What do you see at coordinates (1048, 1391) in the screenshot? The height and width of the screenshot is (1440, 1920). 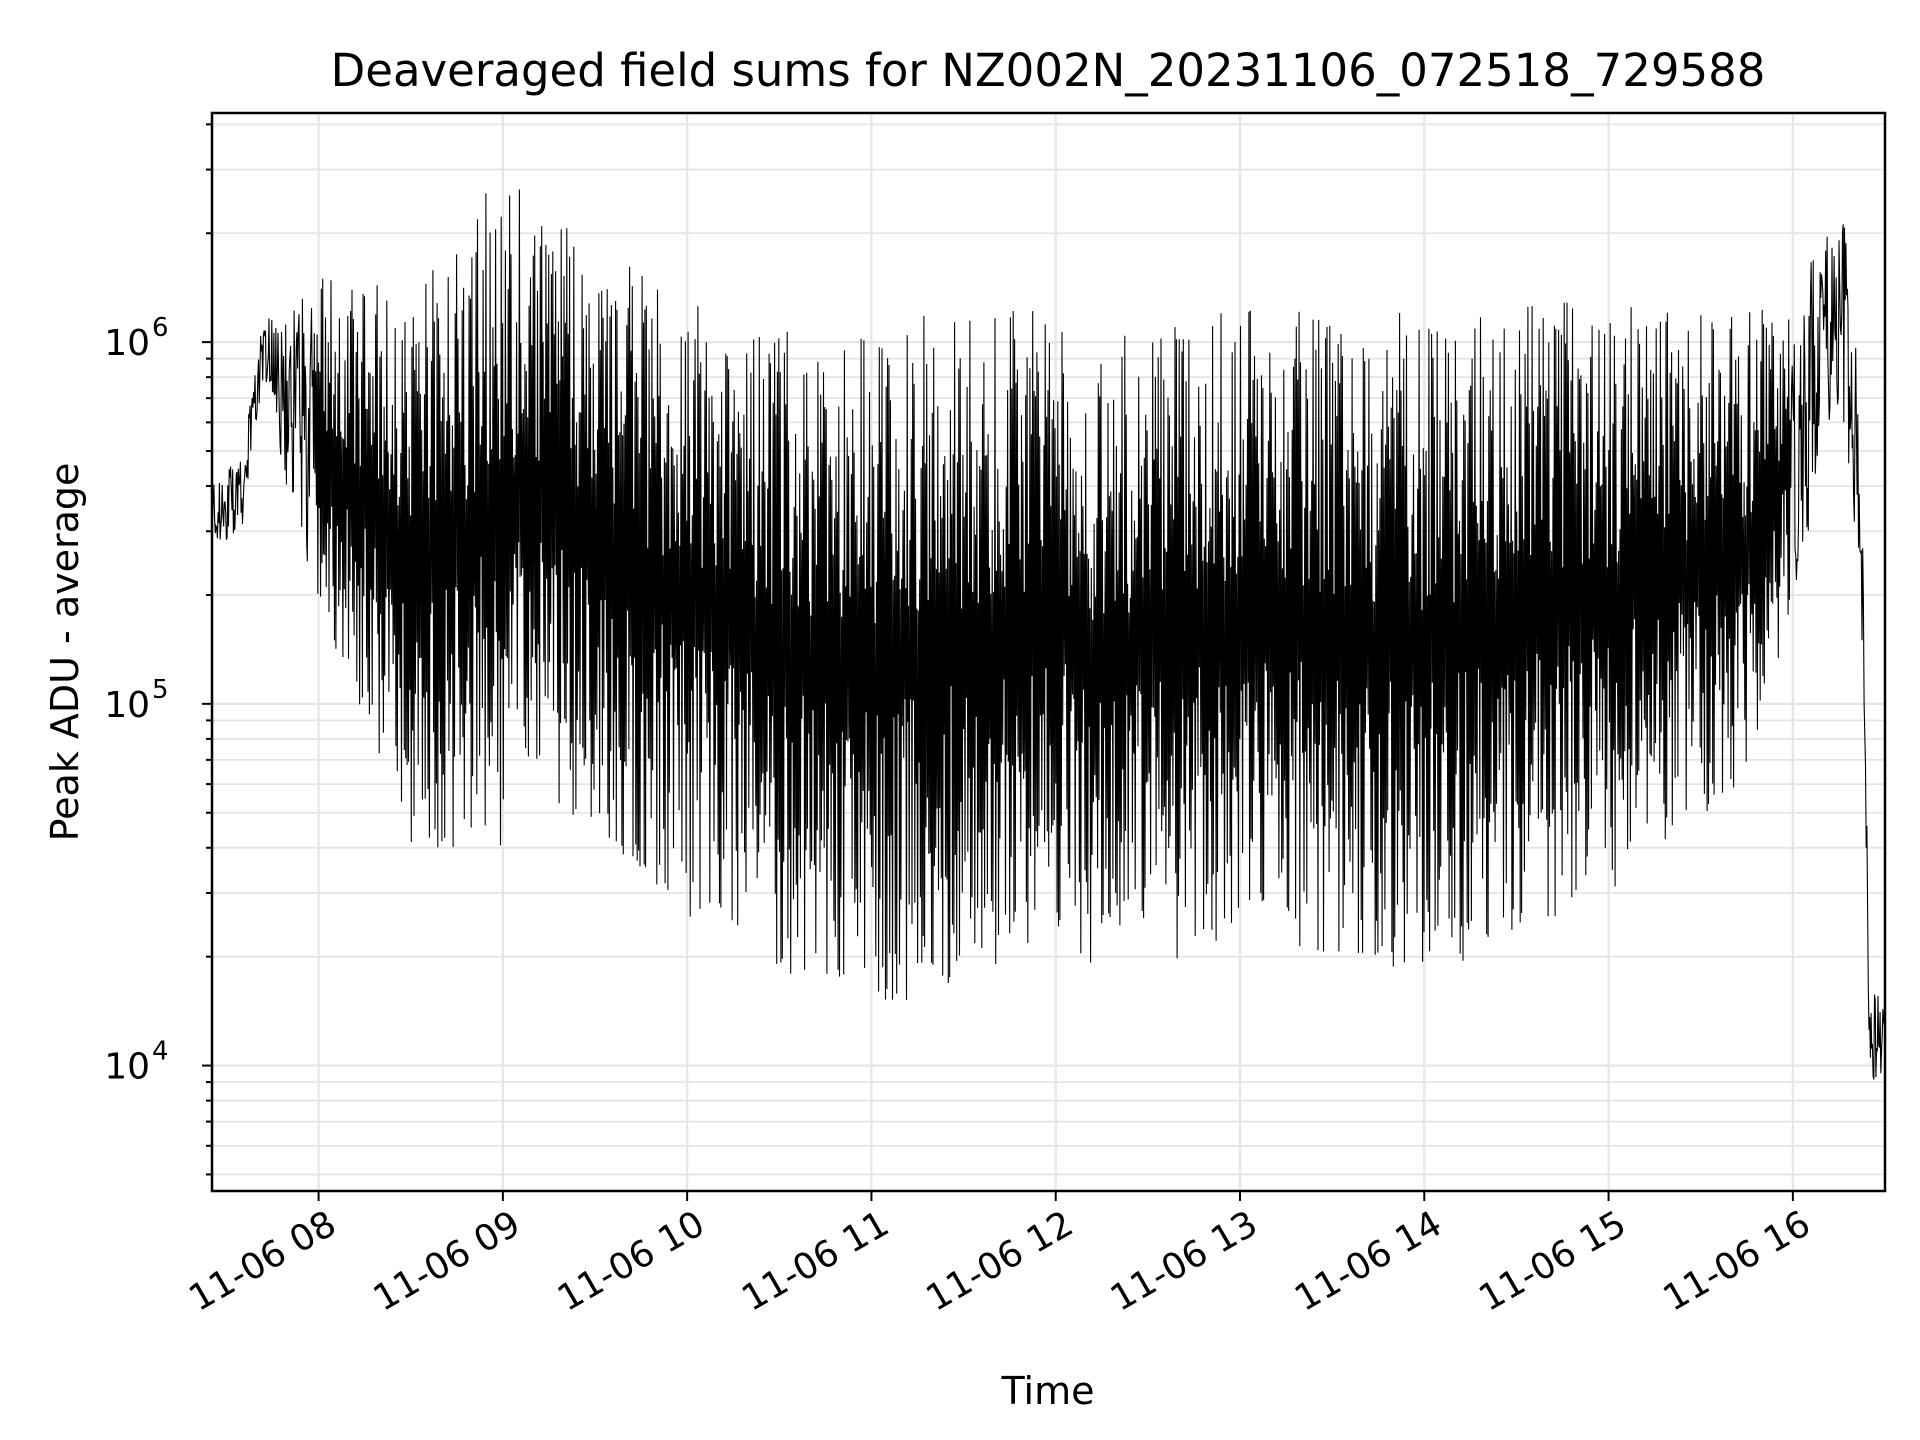 I see `x-axis-label: Time` at bounding box center [1048, 1391].